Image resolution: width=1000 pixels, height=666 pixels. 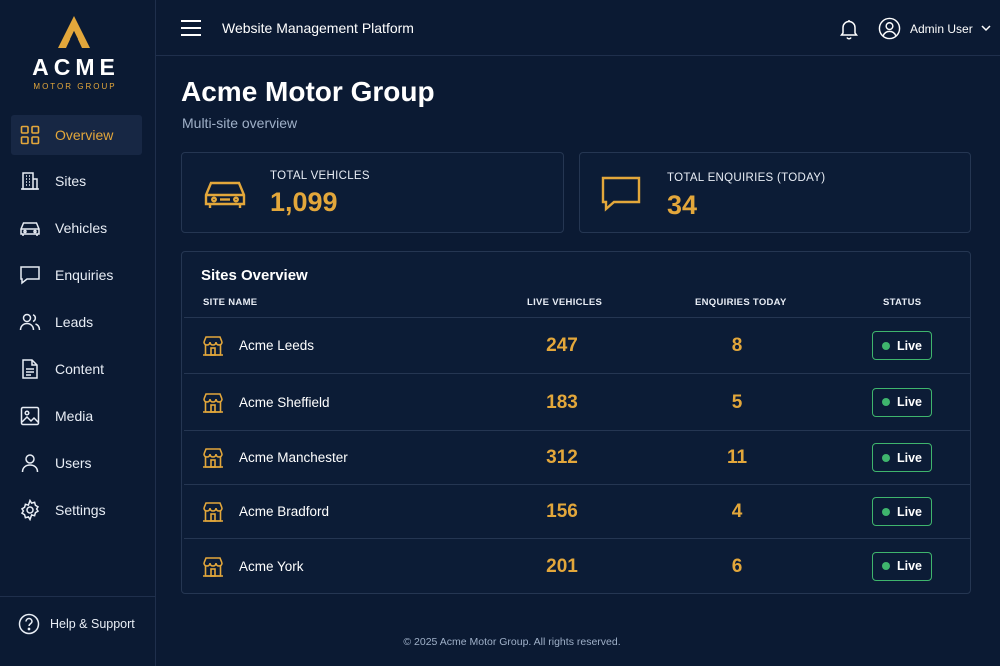 I want to click on stat-label: TOTAL ENQUIRIES (TODAY), so click(x=746, y=178).